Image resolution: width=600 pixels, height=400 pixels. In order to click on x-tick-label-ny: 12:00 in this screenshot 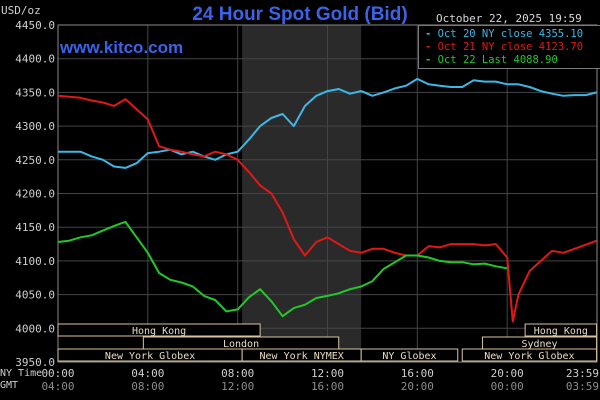, I will do `click(327, 373)`.